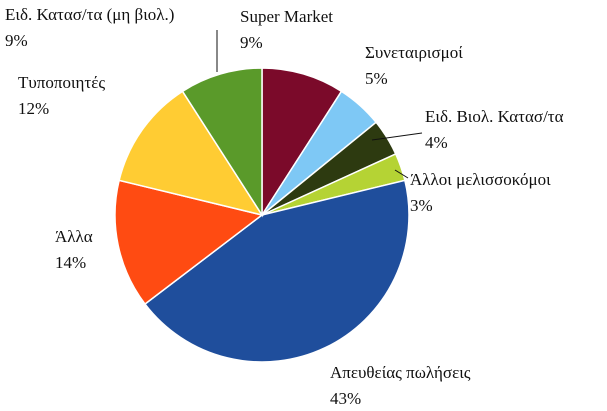 This screenshot has width=607, height=411. What do you see at coordinates (400, 372) in the screenshot?
I see `slice-label: Απευθείας πωλήσεις` at bounding box center [400, 372].